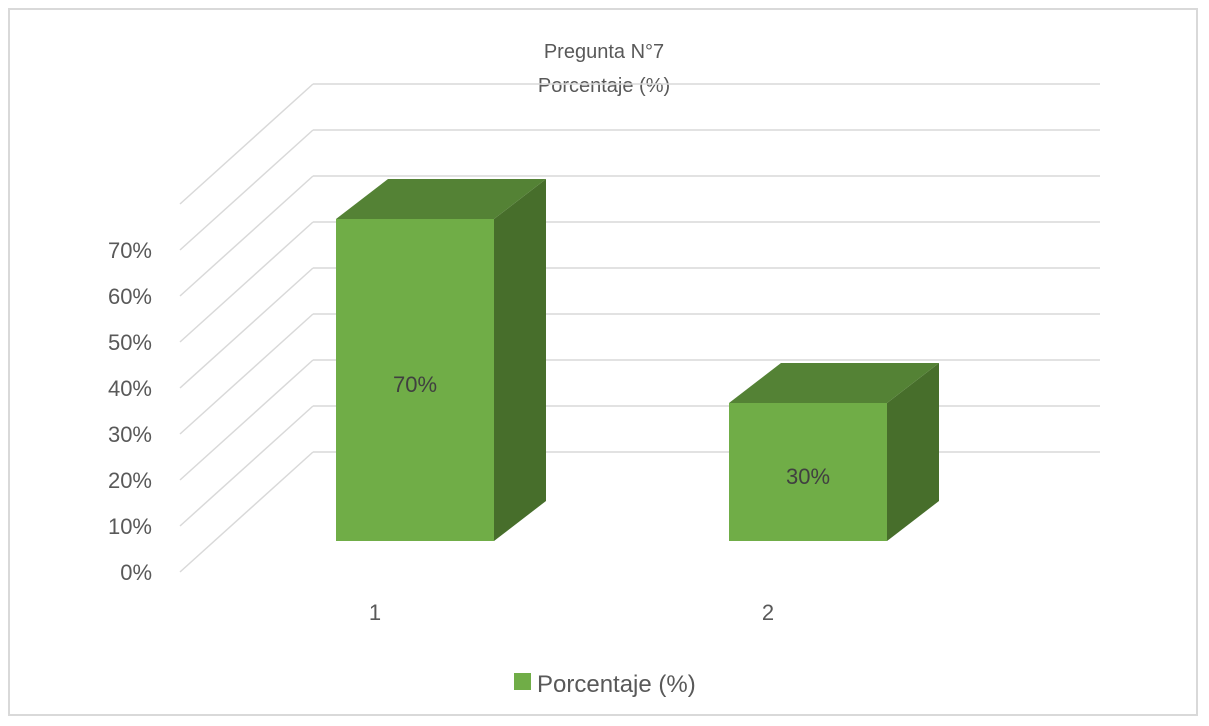  I want to click on data-label: 70%, so click(415, 384).